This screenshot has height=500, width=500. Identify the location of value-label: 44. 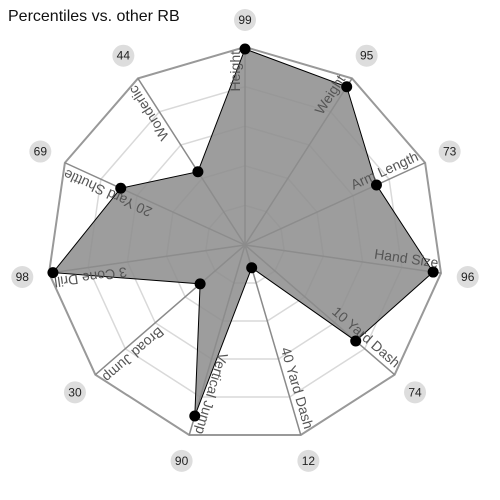
(124, 56).